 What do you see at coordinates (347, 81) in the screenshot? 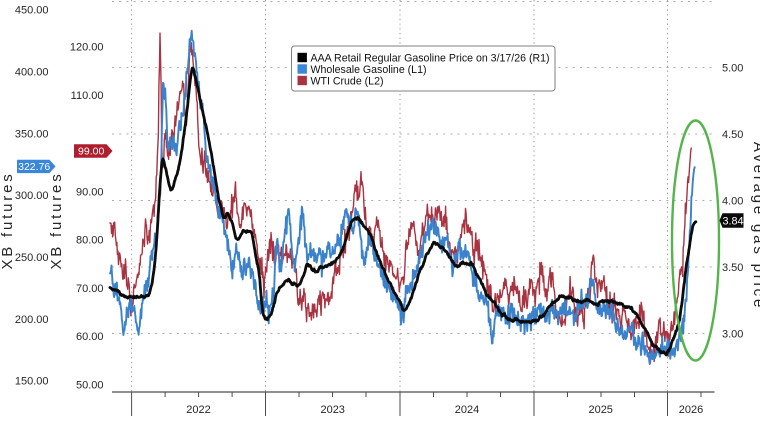
I see `svg-text: WTI Crude (L2)` at bounding box center [347, 81].